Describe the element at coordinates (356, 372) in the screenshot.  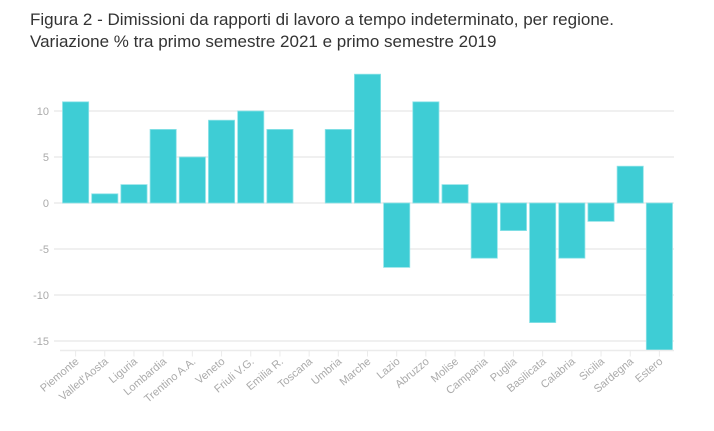
I see `x-tick-label: Marche` at that location.